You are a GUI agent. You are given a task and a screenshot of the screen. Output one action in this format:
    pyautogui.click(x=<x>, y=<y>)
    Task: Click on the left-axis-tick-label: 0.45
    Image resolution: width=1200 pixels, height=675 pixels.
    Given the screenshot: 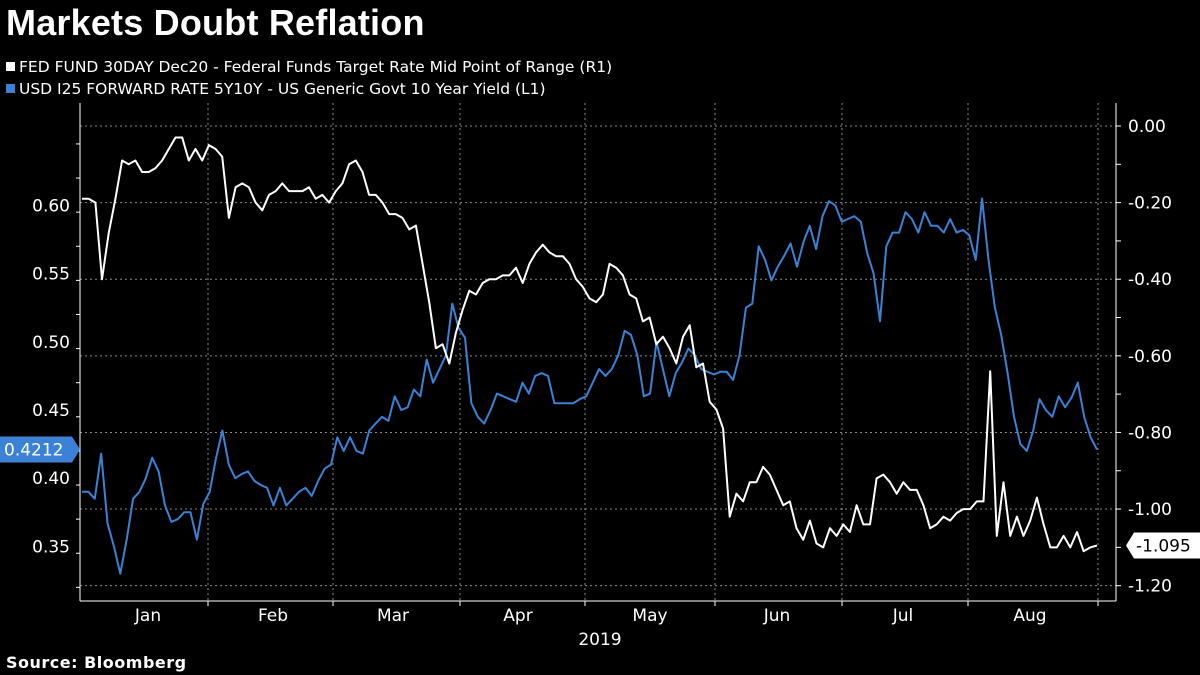 What is the action you would take?
    pyautogui.click(x=51, y=411)
    